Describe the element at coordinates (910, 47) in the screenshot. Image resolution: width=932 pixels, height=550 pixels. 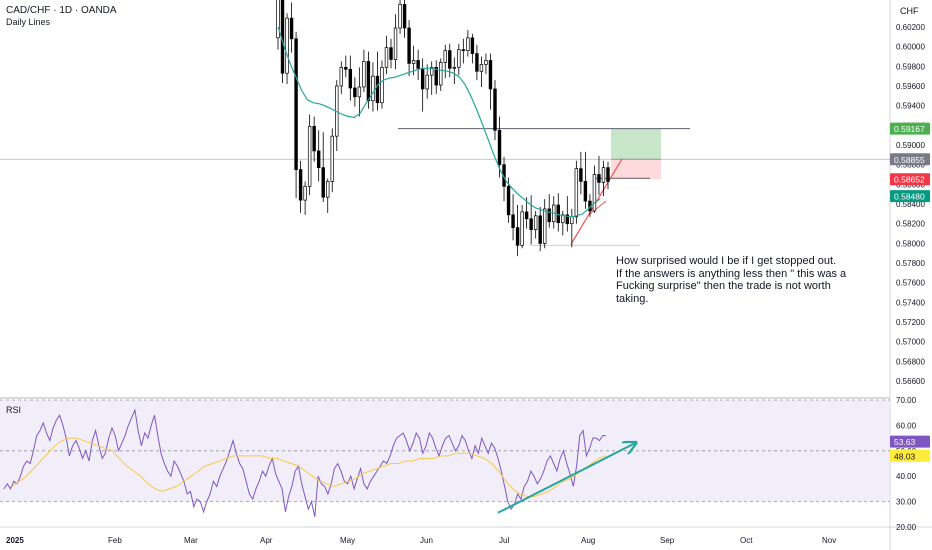
I see `price-tick-label: 0.60000` at that location.